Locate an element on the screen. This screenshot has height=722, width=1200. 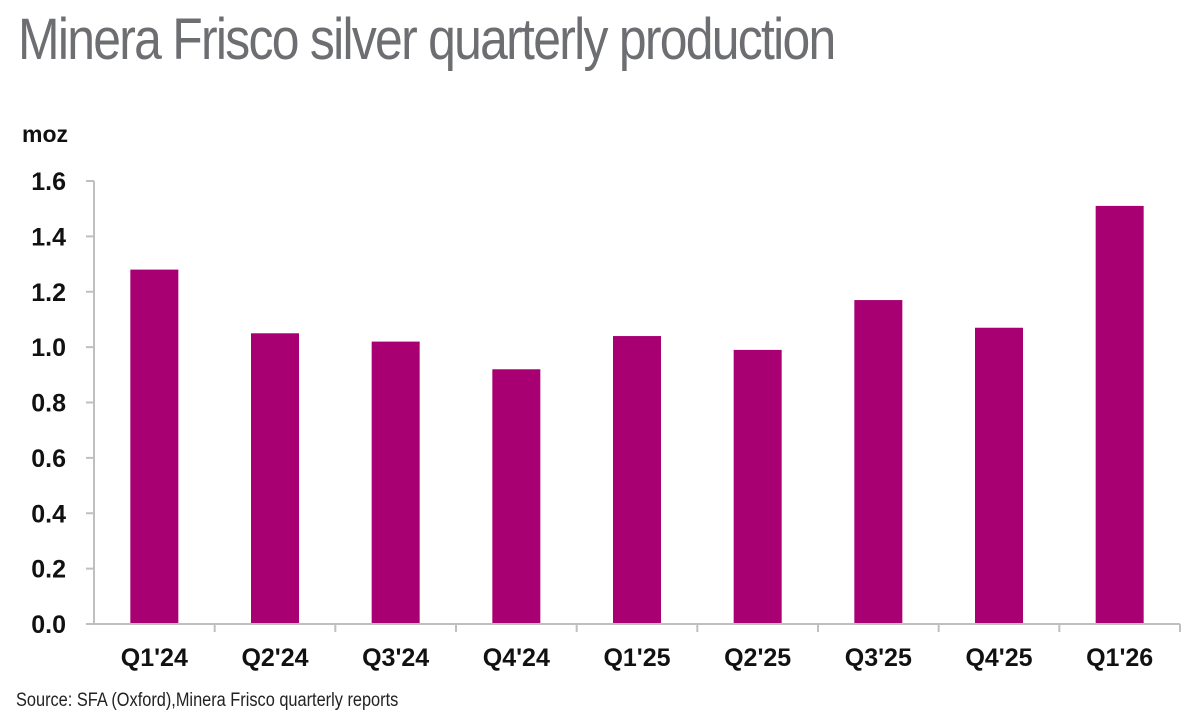
y-tick-label: 0.2 is located at coordinates (48, 570).